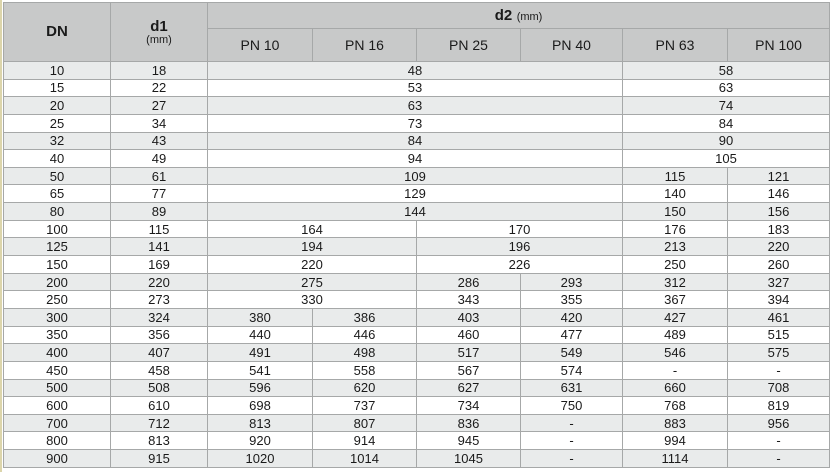  Describe the element at coordinates (364, 45) in the screenshot. I see `col-header-pn16: PN 16` at that location.